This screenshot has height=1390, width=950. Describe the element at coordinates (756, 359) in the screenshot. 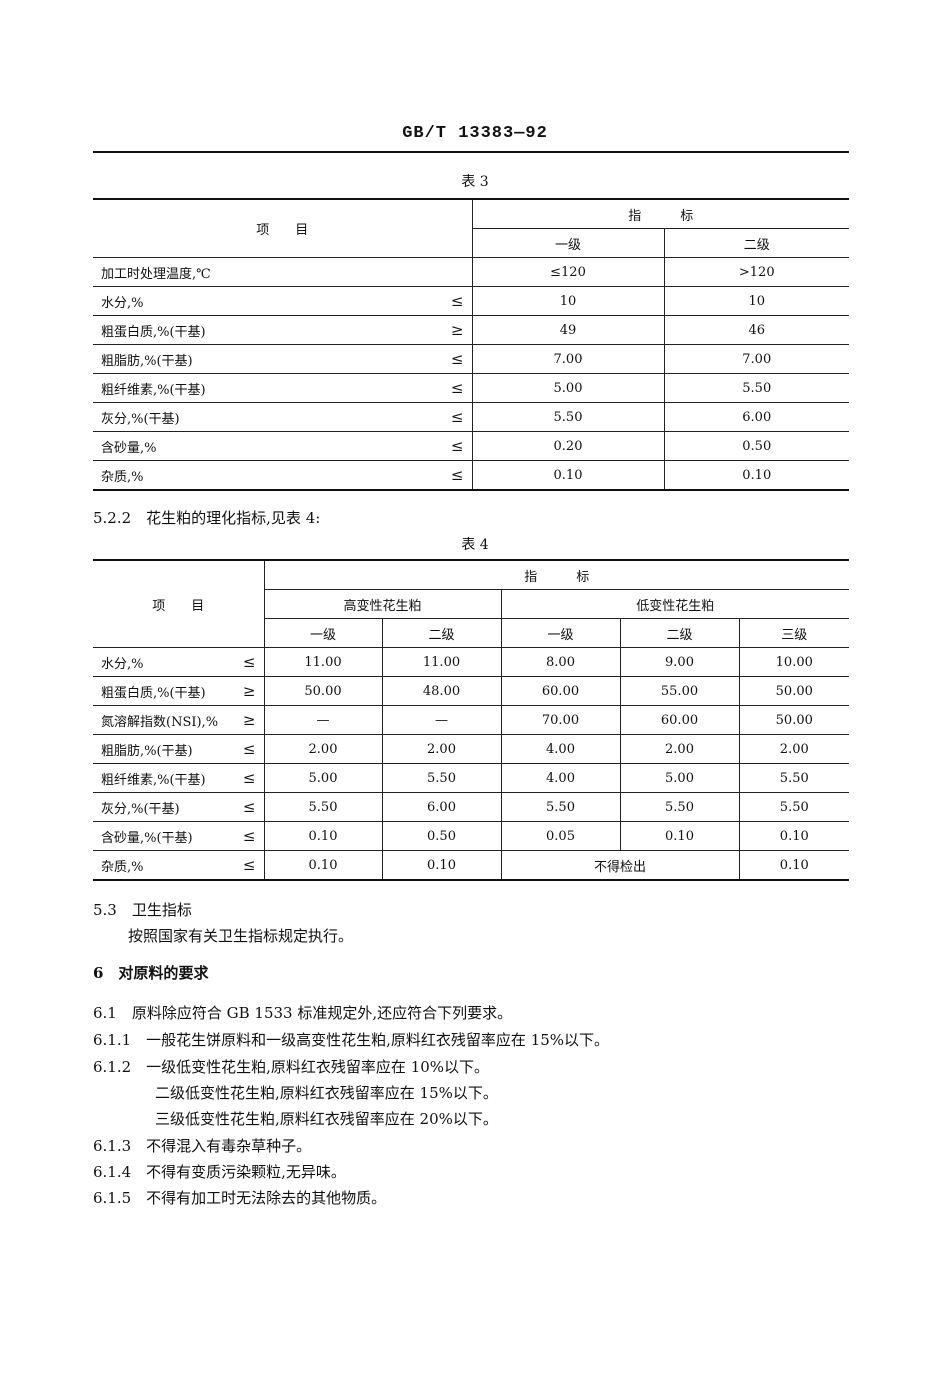

I see `cell-value: 7.00` at that location.